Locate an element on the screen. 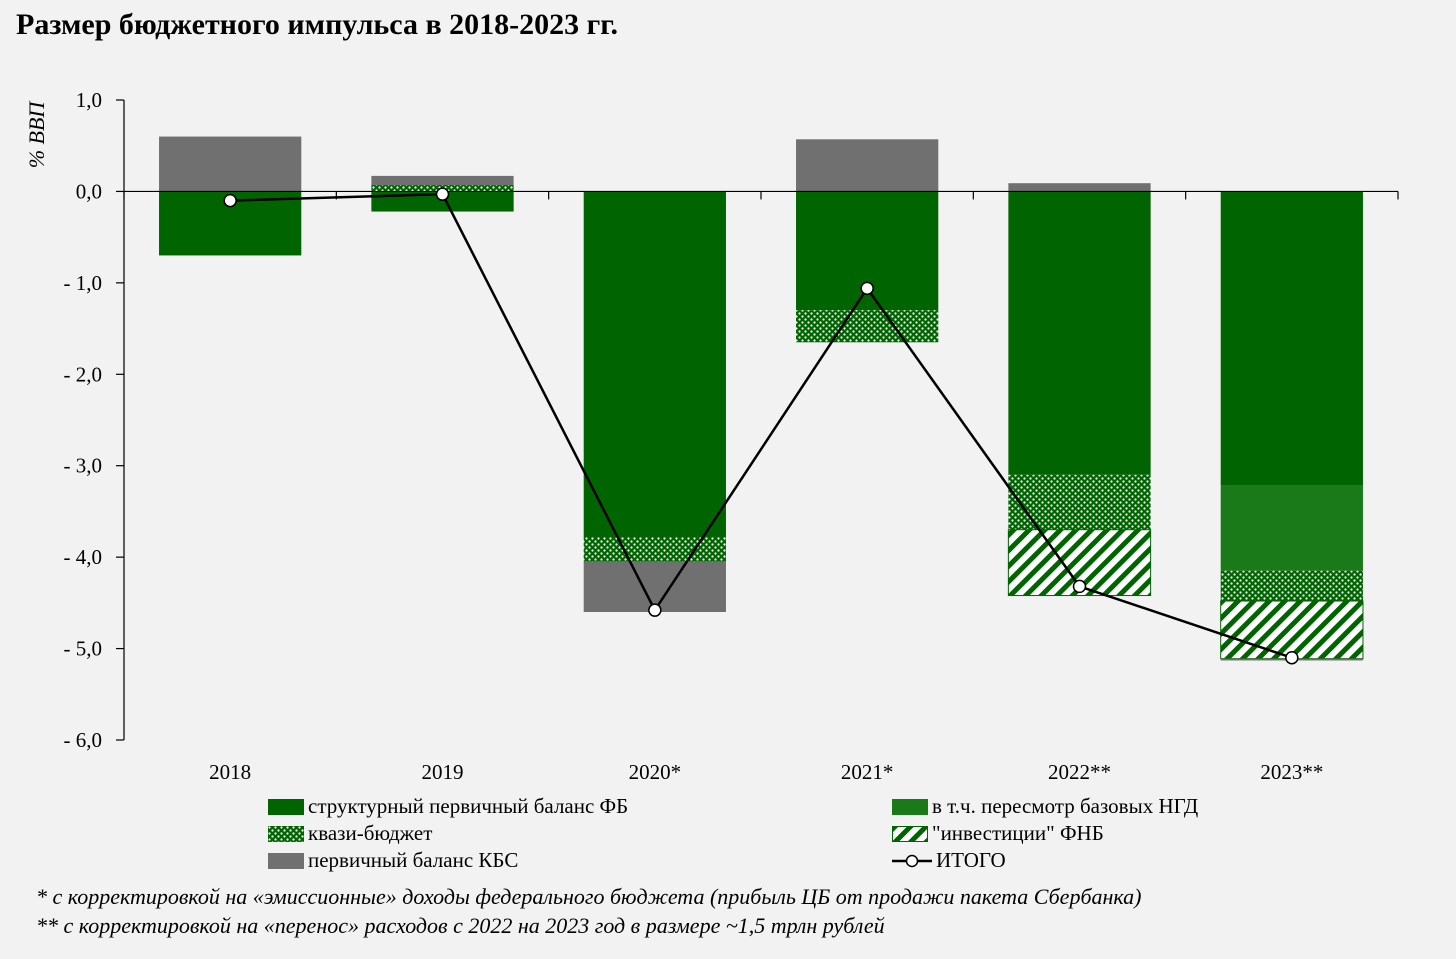  x-tick-label: 2018 is located at coordinates (230, 772).